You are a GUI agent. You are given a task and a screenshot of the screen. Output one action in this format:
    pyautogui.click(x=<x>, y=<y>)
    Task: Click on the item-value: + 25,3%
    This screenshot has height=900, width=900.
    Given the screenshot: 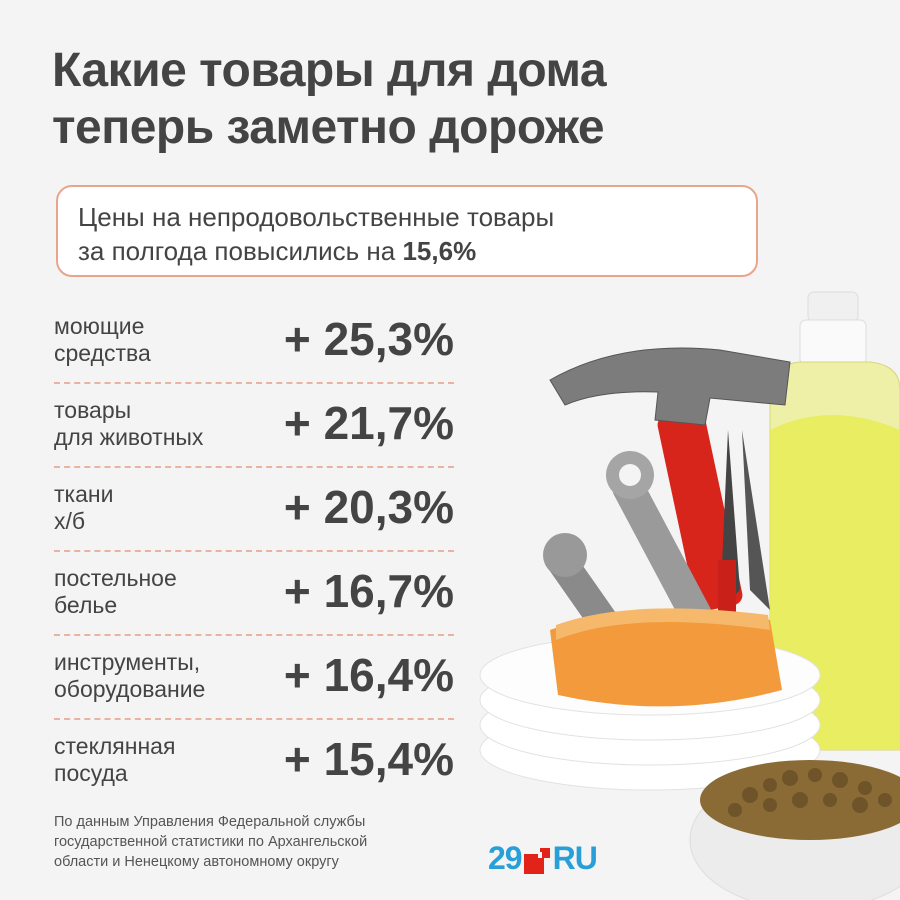 What is the action you would take?
    pyautogui.click(x=368, y=339)
    